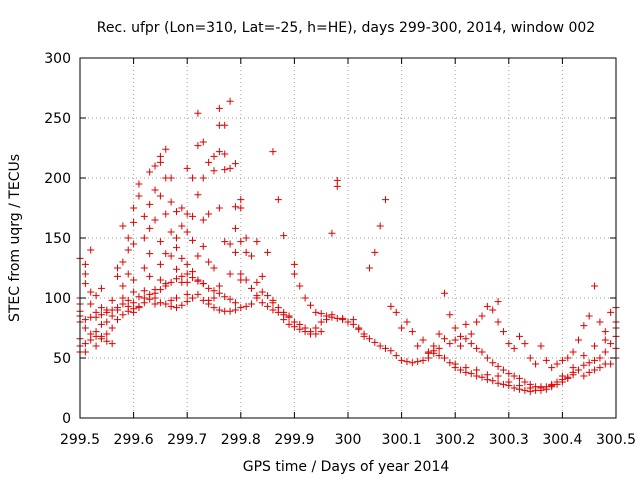  I want to click on x-tick-label: 299.7, so click(187, 440).